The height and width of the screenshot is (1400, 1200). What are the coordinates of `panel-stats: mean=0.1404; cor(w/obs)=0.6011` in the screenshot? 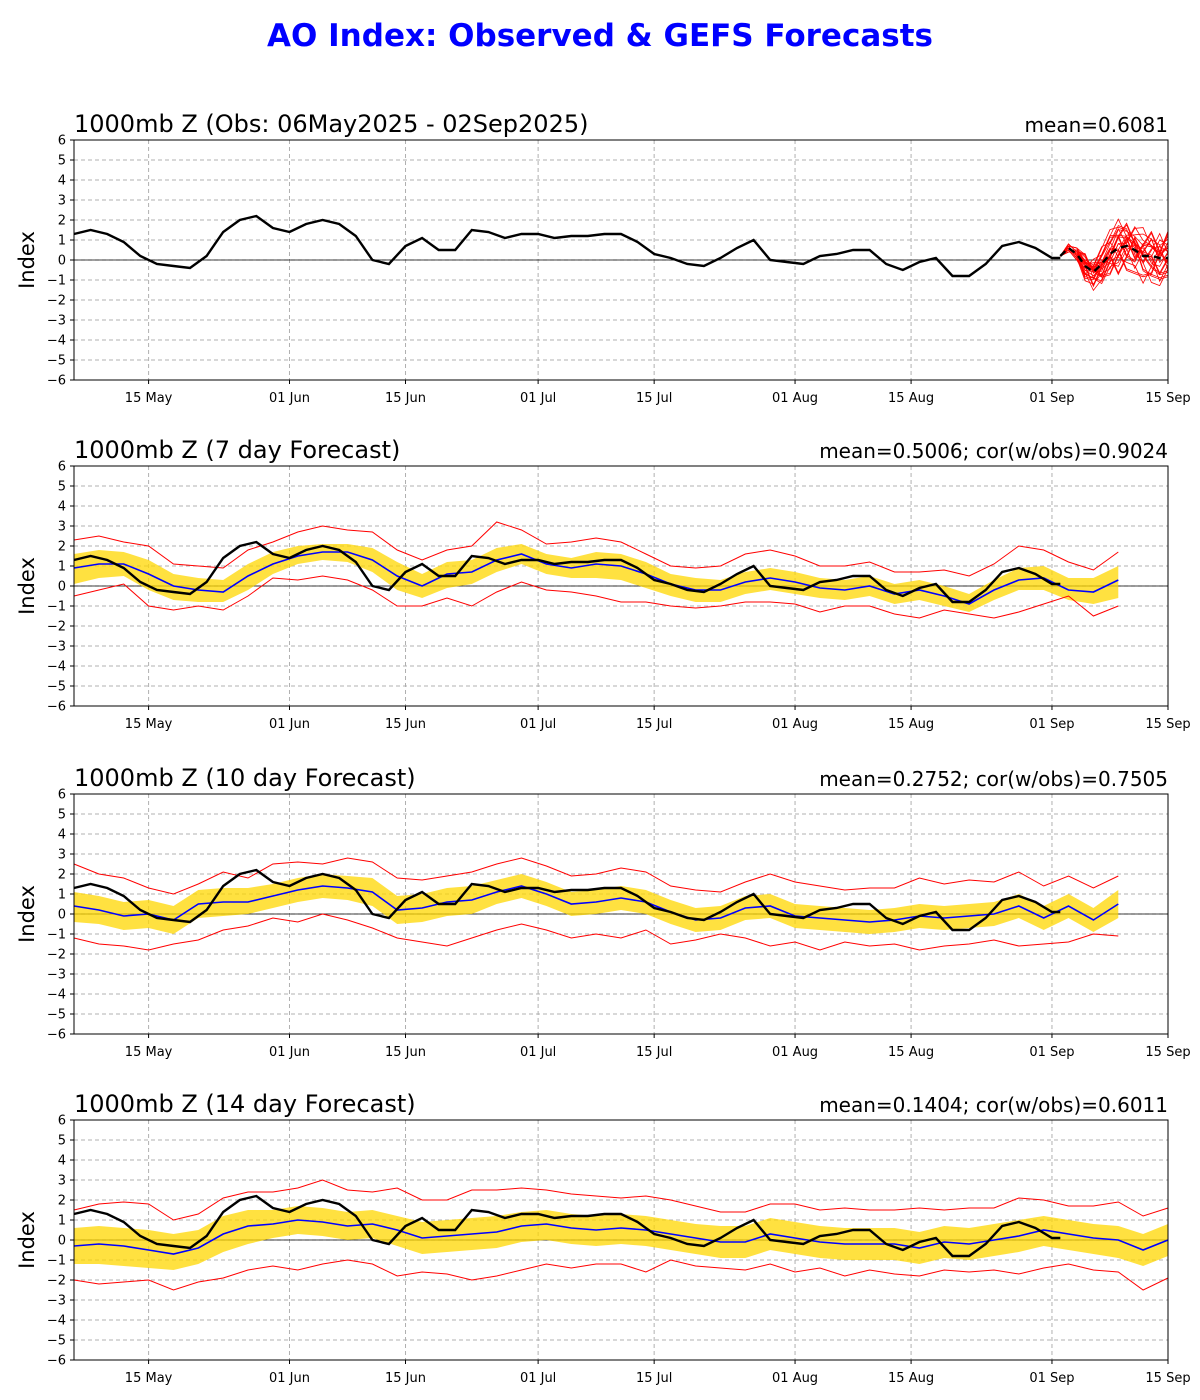 It's located at (993, 1105).